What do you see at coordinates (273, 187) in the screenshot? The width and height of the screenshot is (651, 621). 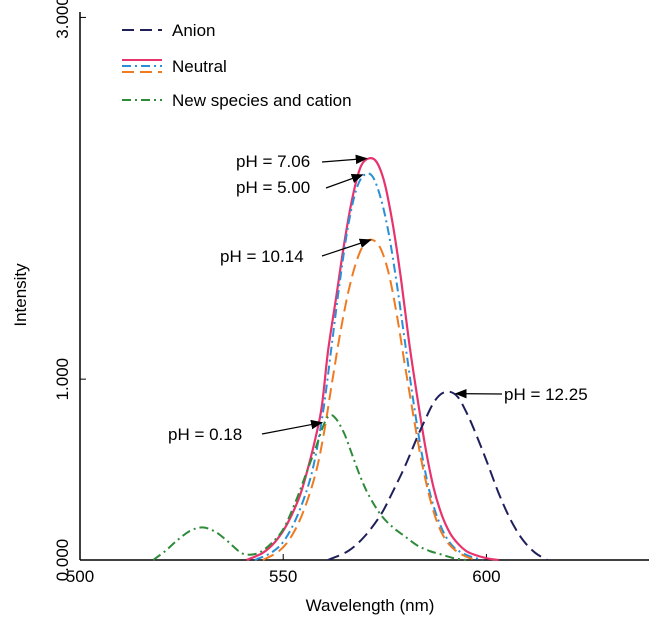 I see `annotation-label: pH = 5.00` at bounding box center [273, 187].